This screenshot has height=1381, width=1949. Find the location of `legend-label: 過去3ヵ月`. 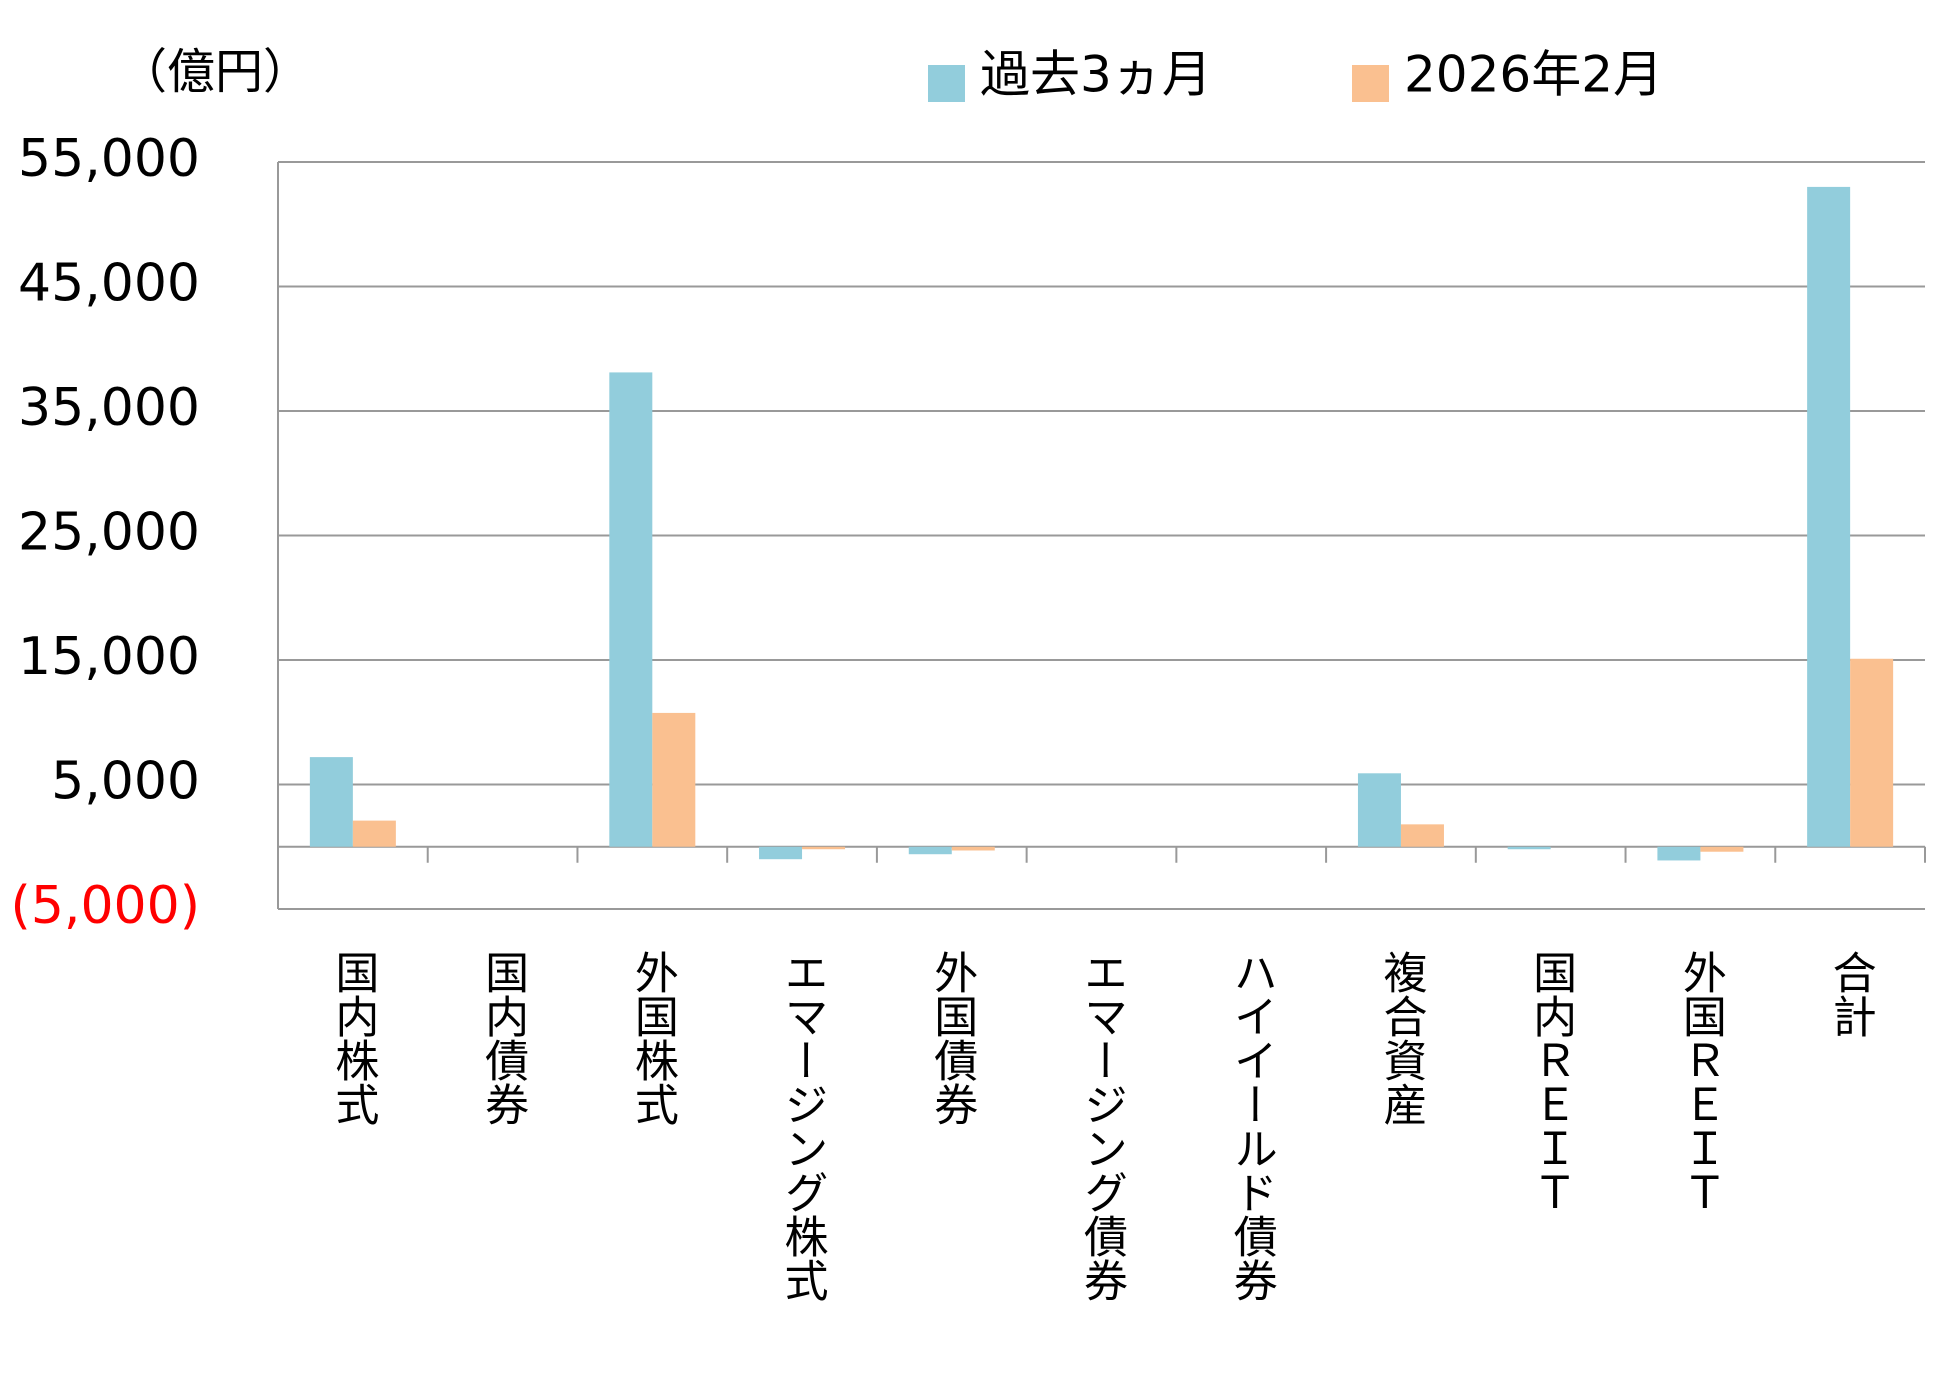

legend-label: 過去3ヵ月 is located at coordinates (1096, 75).